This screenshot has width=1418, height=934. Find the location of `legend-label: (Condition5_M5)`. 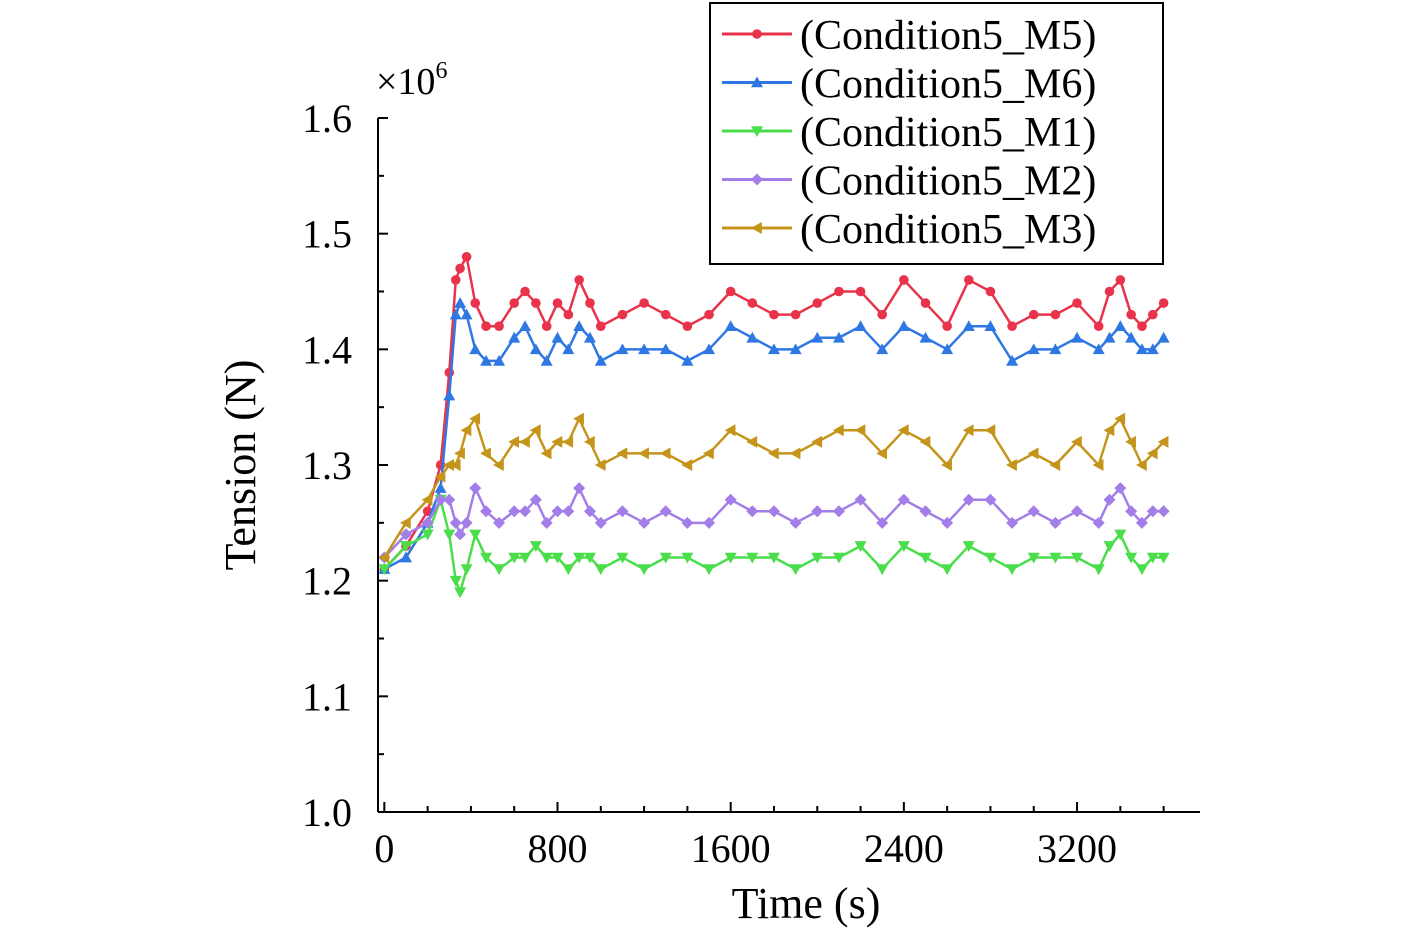

legend-label: (Condition5_M5) is located at coordinates (948, 36).